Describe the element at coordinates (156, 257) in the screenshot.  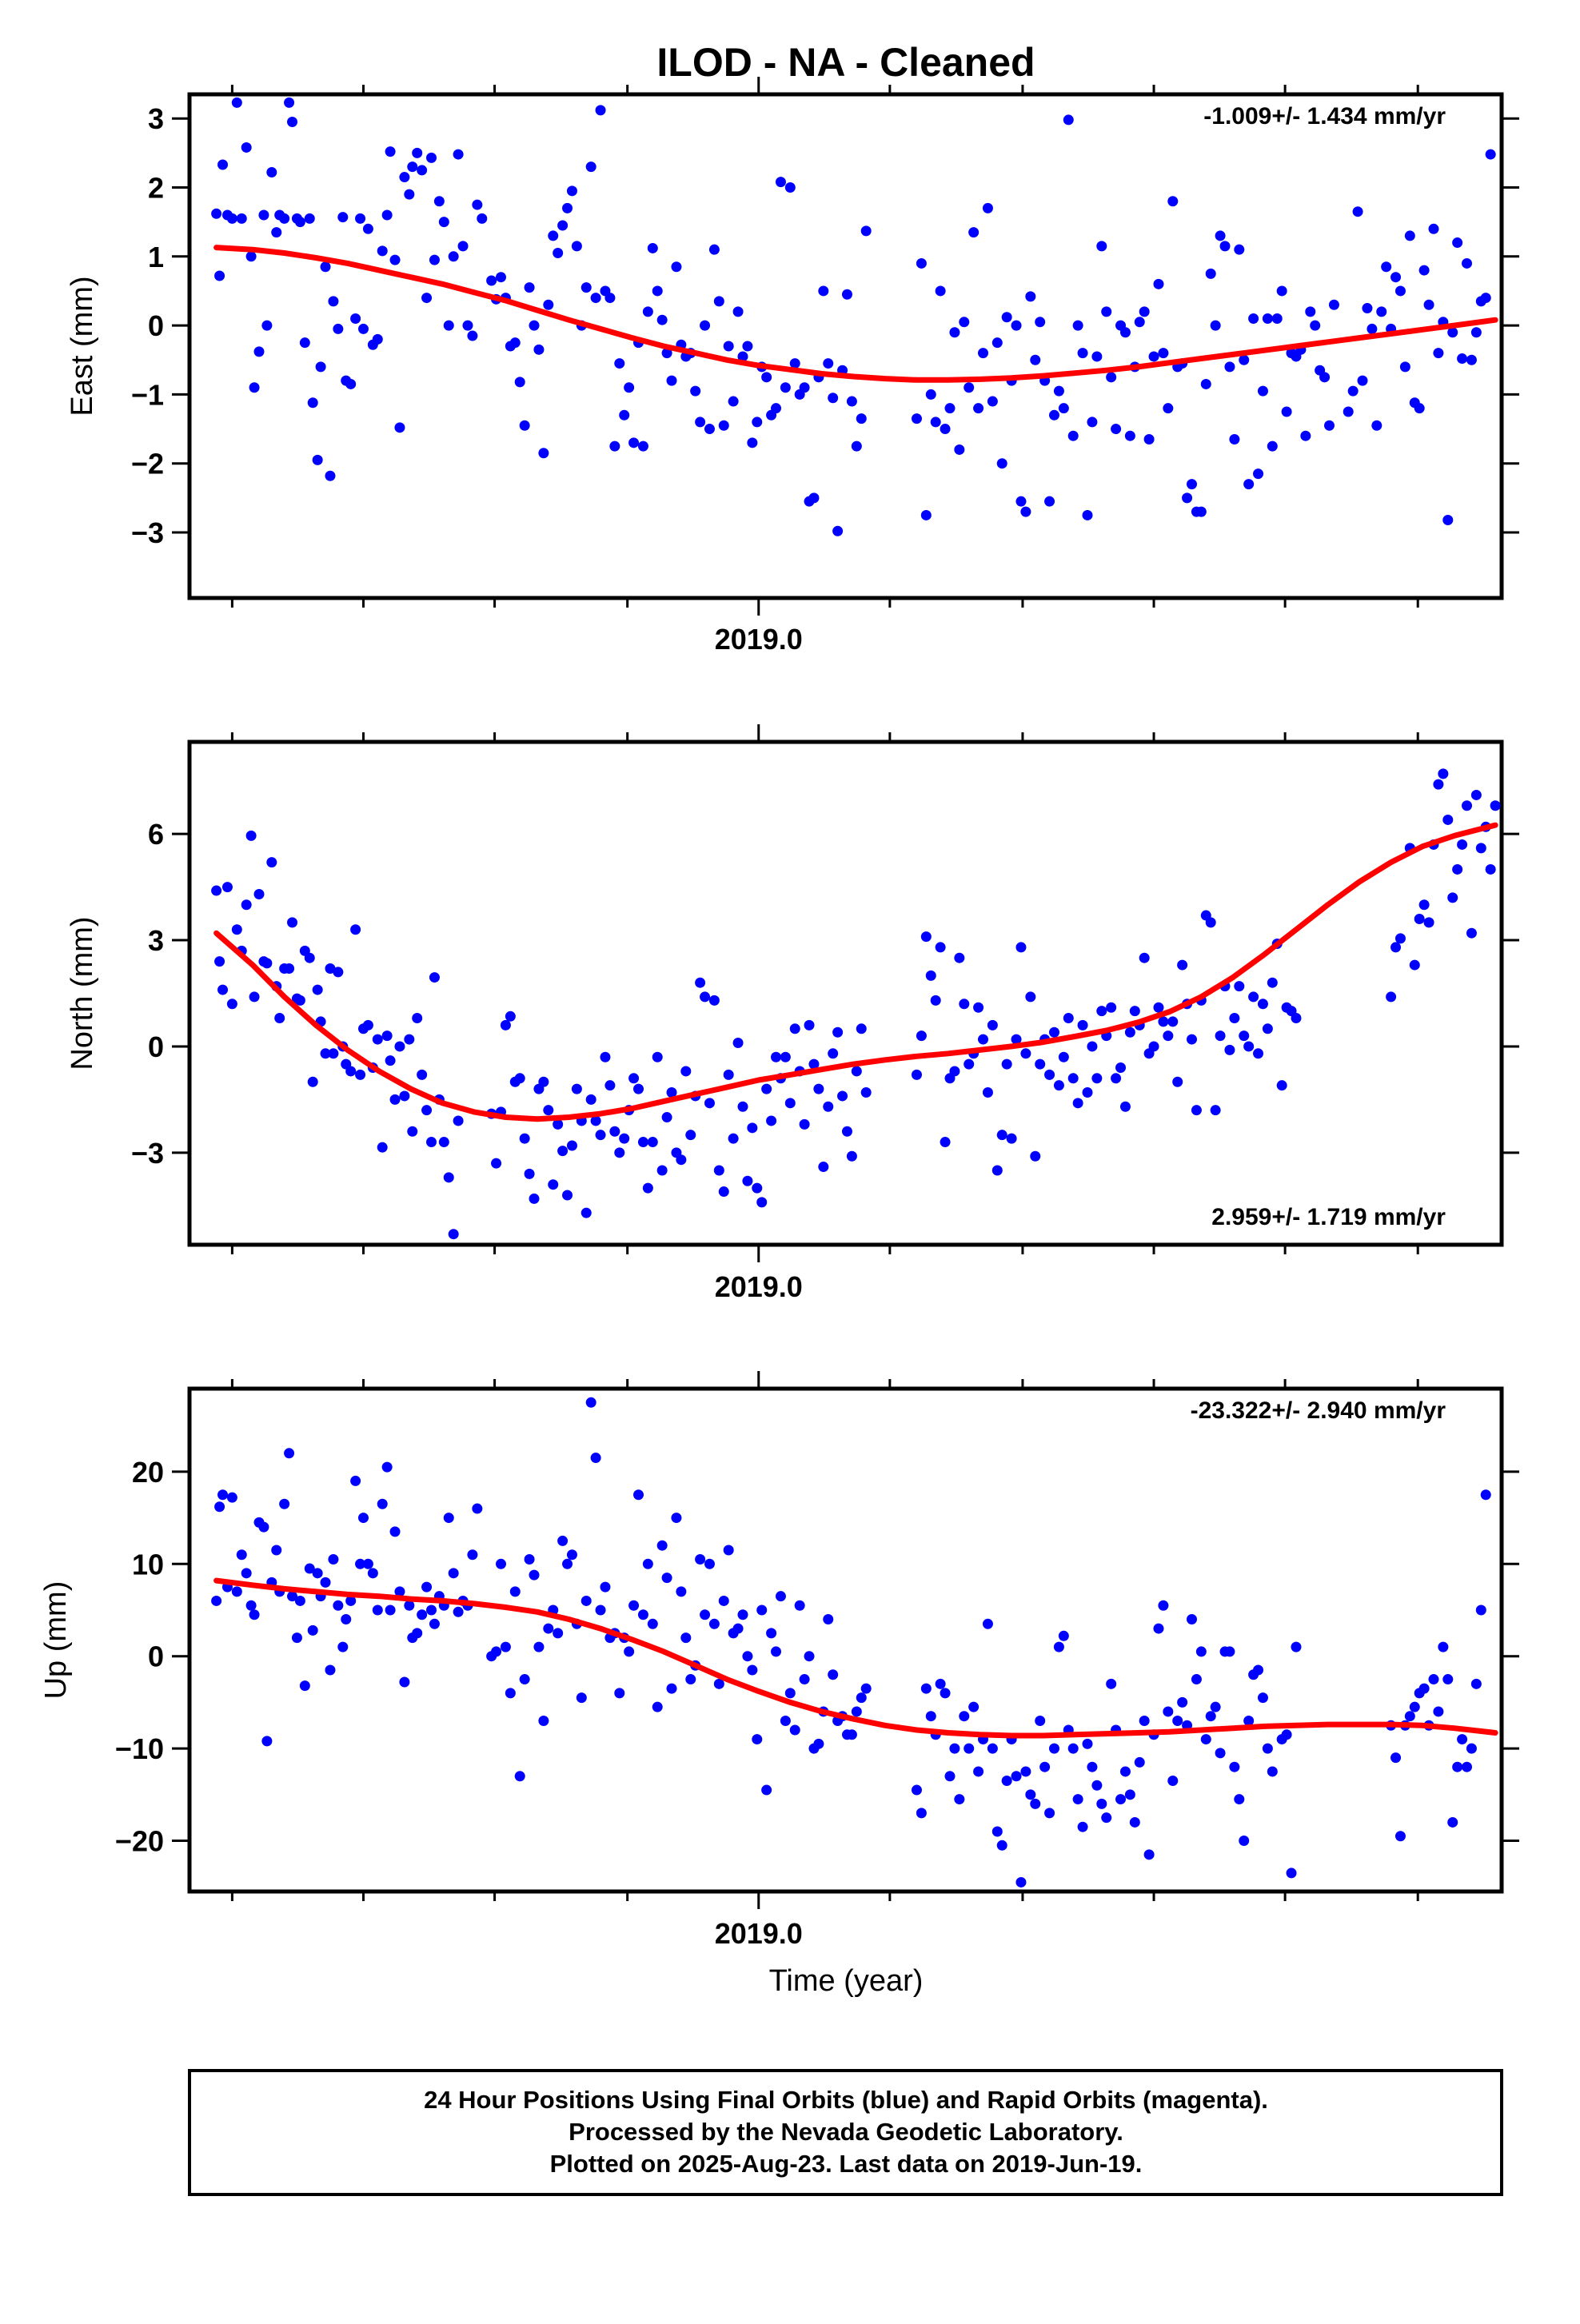
I see `east-y-tick-label: 1` at that location.